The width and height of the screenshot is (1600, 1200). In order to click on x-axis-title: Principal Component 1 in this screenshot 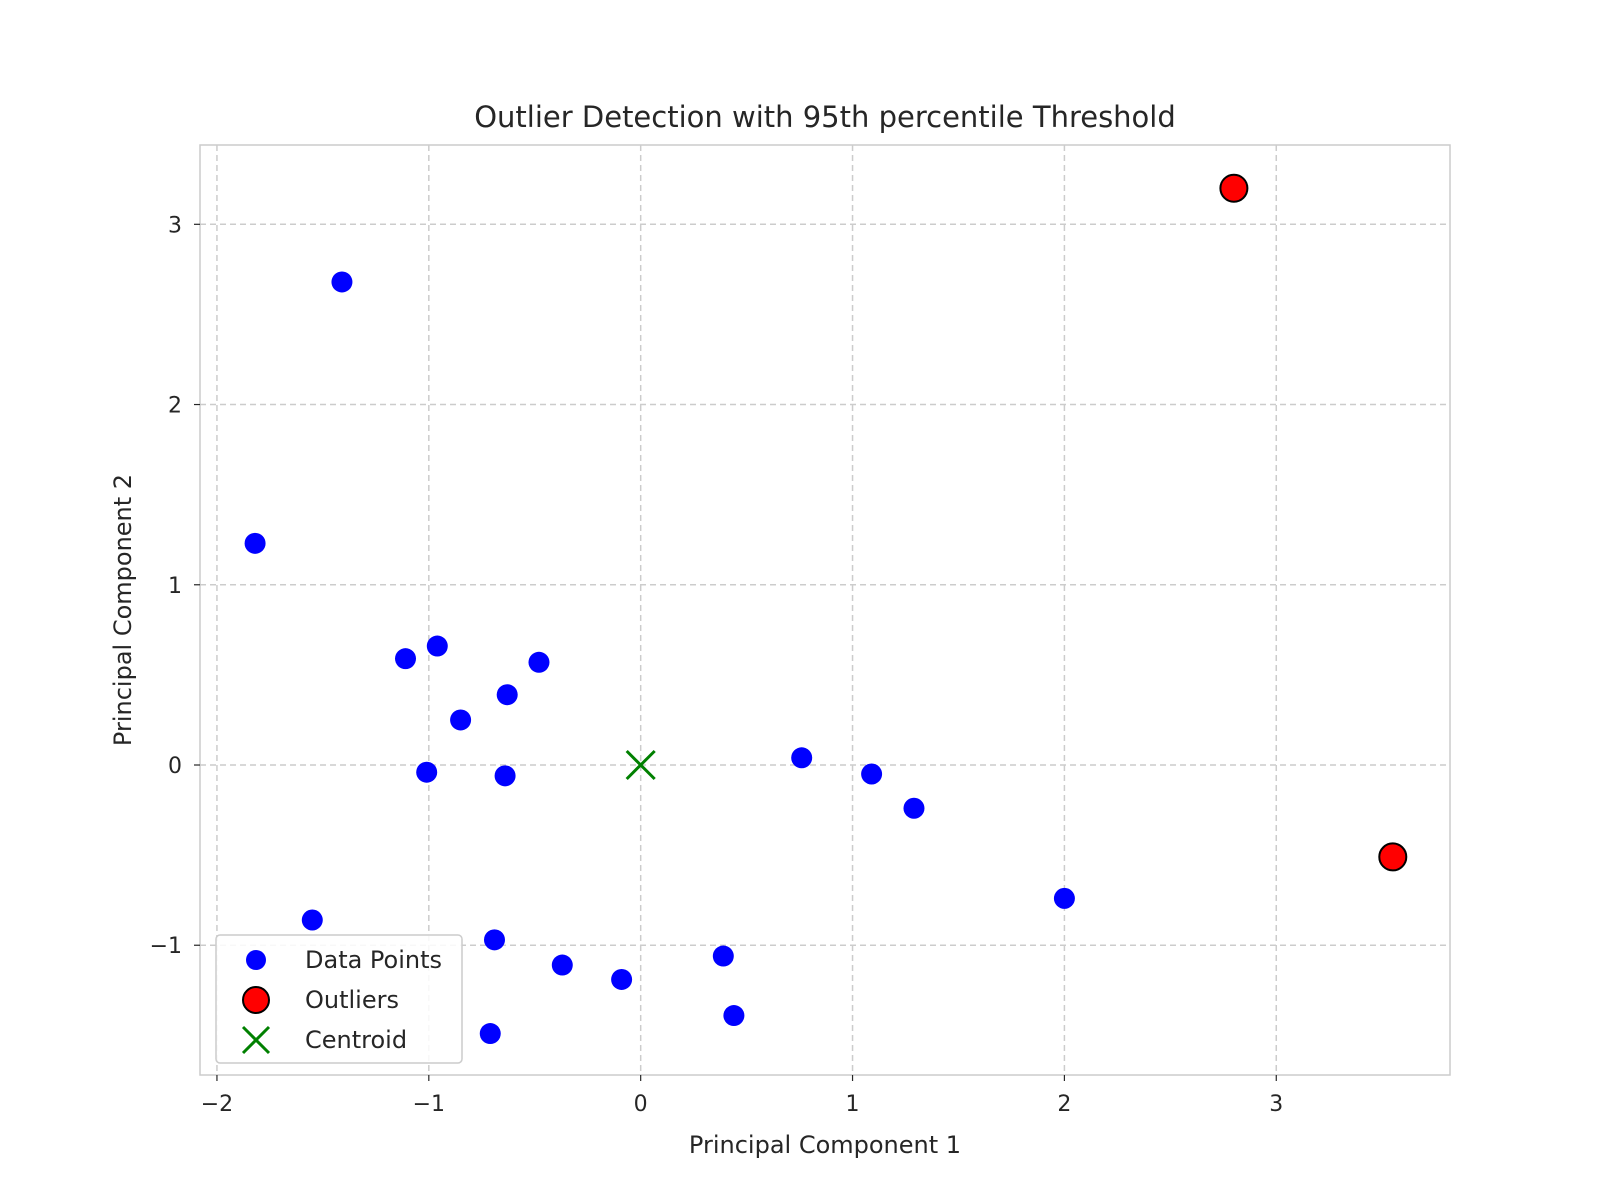, I will do `click(825, 1145)`.